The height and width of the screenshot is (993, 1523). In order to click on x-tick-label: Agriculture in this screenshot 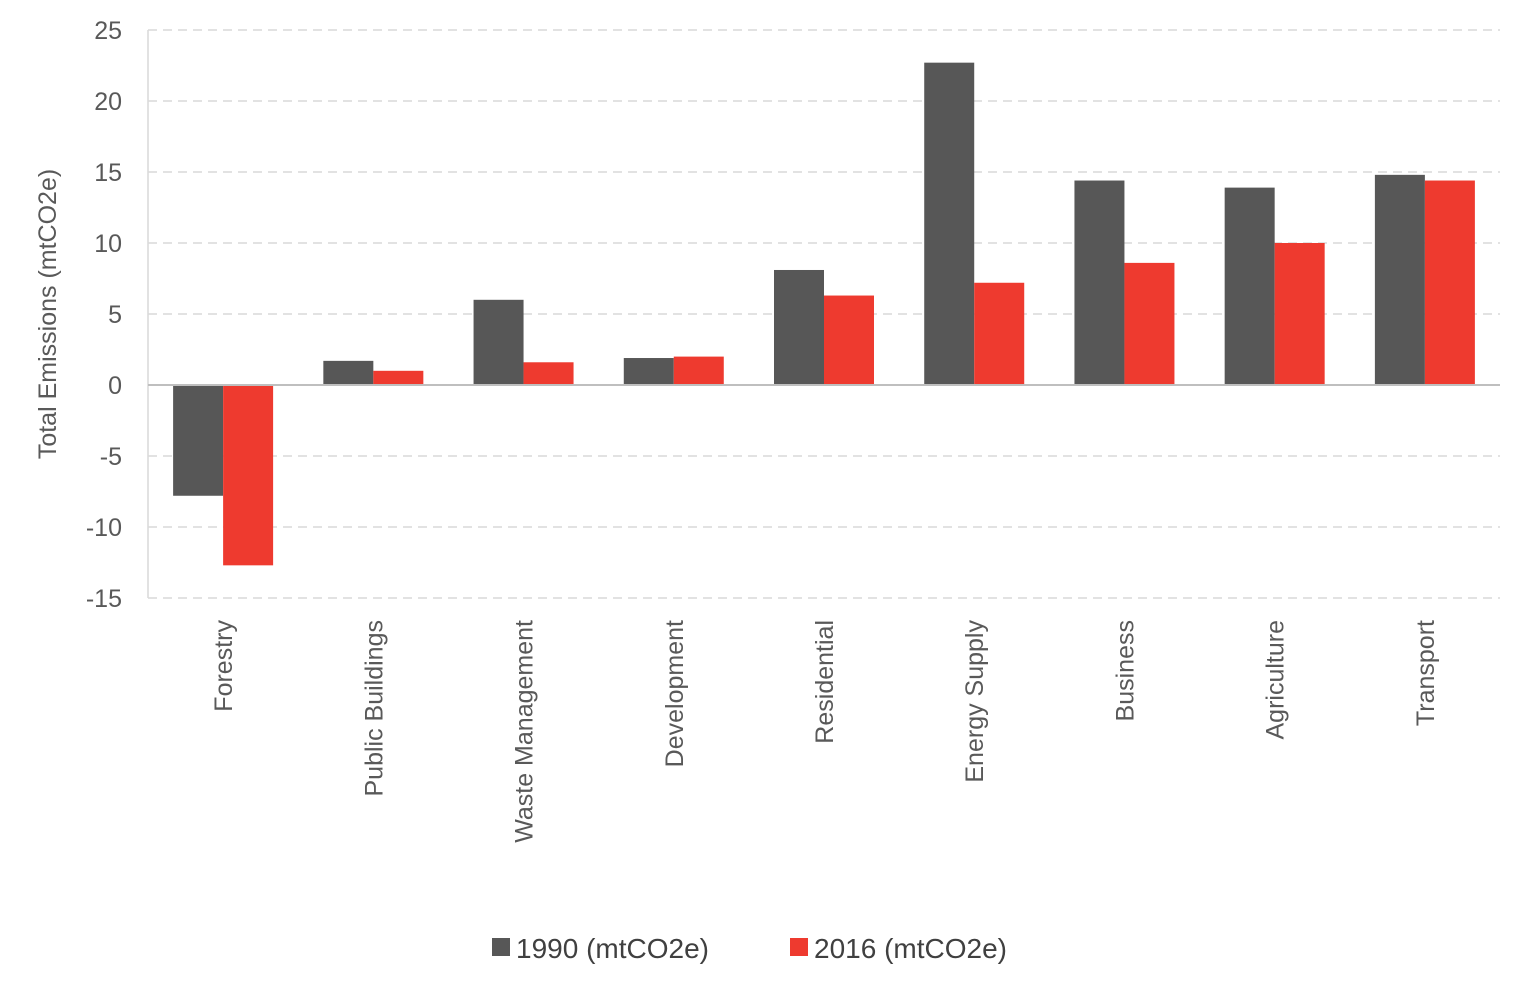, I will do `click(1276, 680)`.